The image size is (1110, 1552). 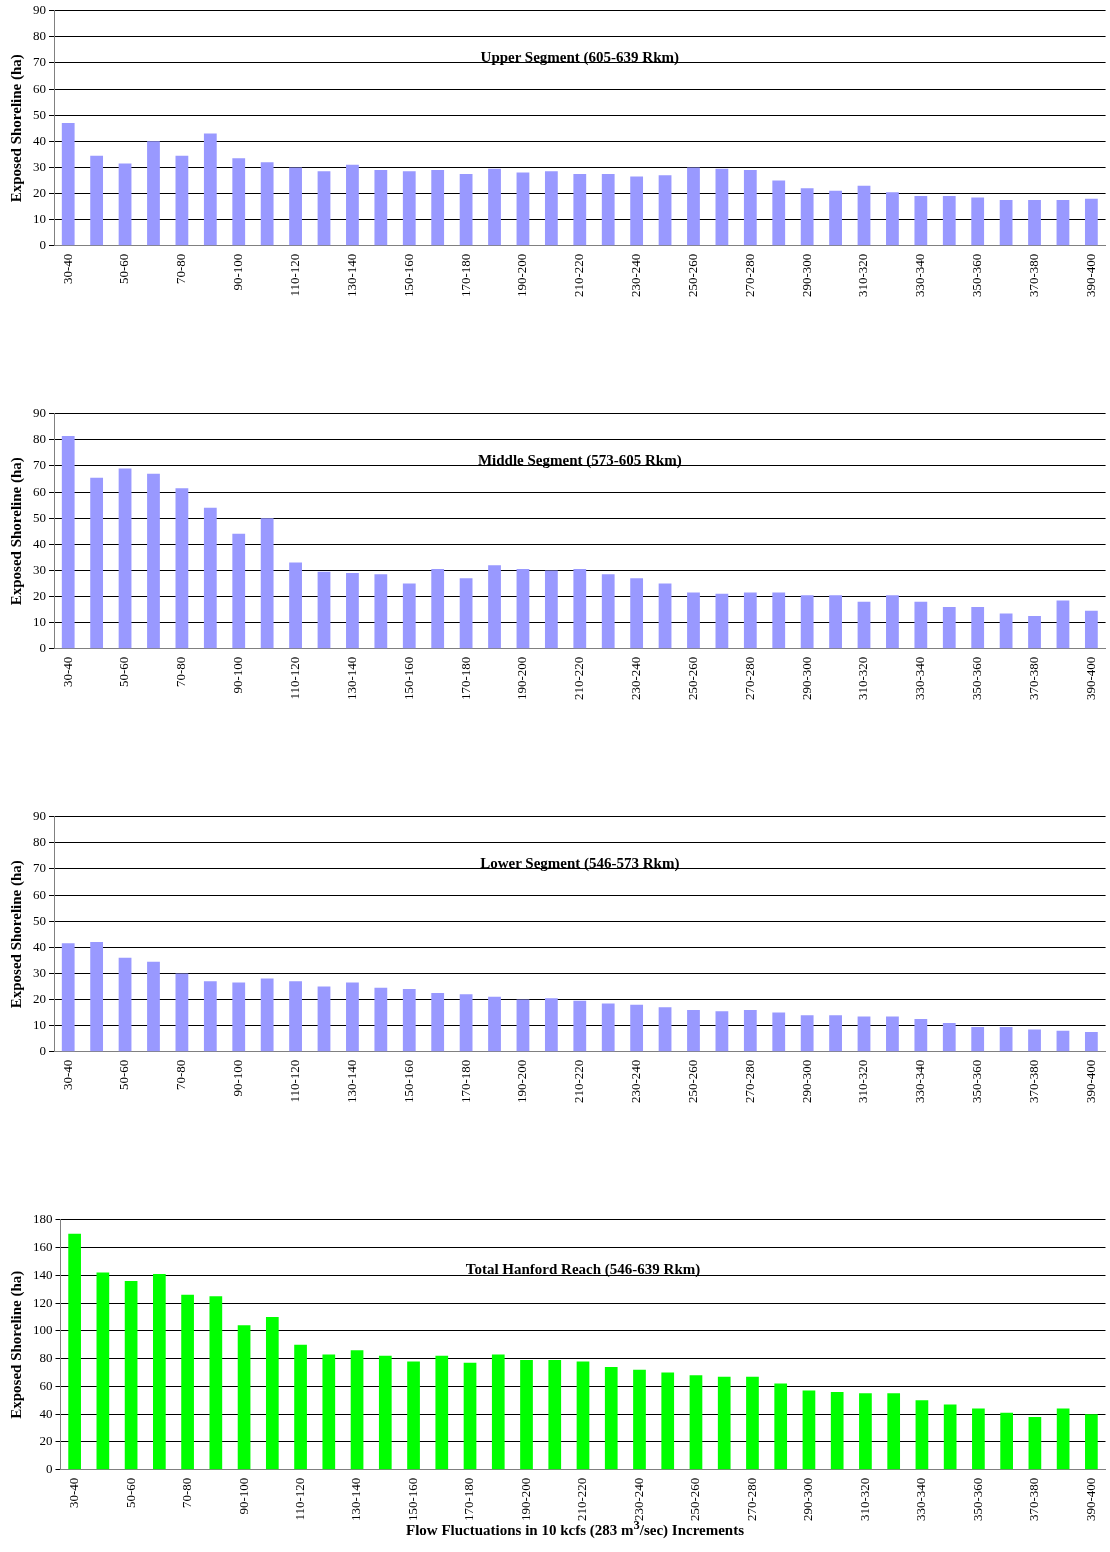 I want to click on x-tick-label: 190-200, so click(x=522, y=678).